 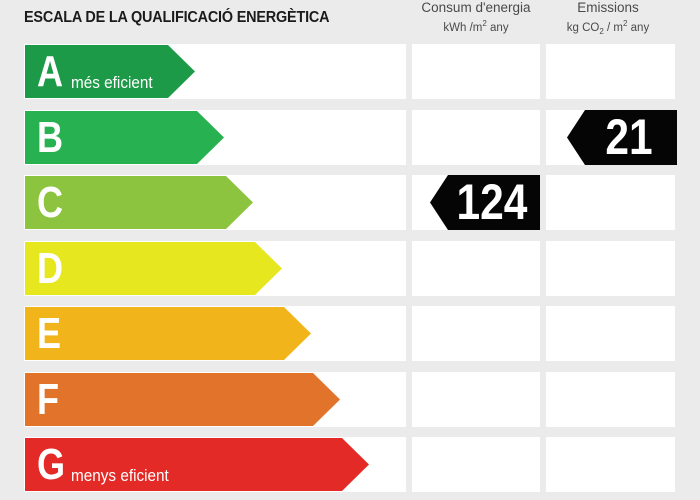 What do you see at coordinates (350, 399) in the screenshot?
I see `rating-row-f: F` at bounding box center [350, 399].